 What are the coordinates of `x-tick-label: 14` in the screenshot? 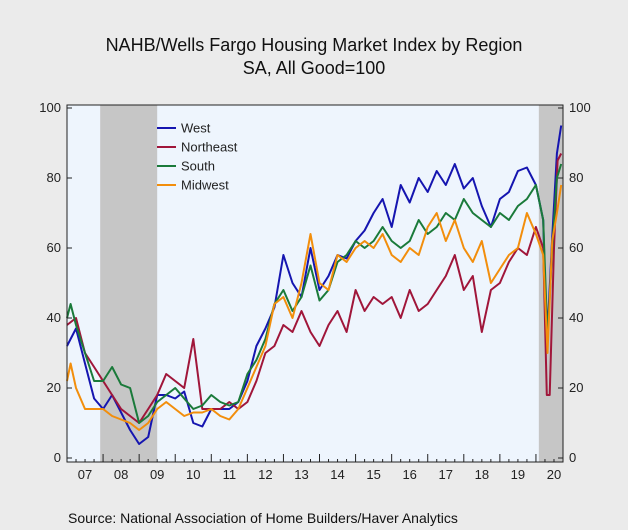 It's located at (337, 474).